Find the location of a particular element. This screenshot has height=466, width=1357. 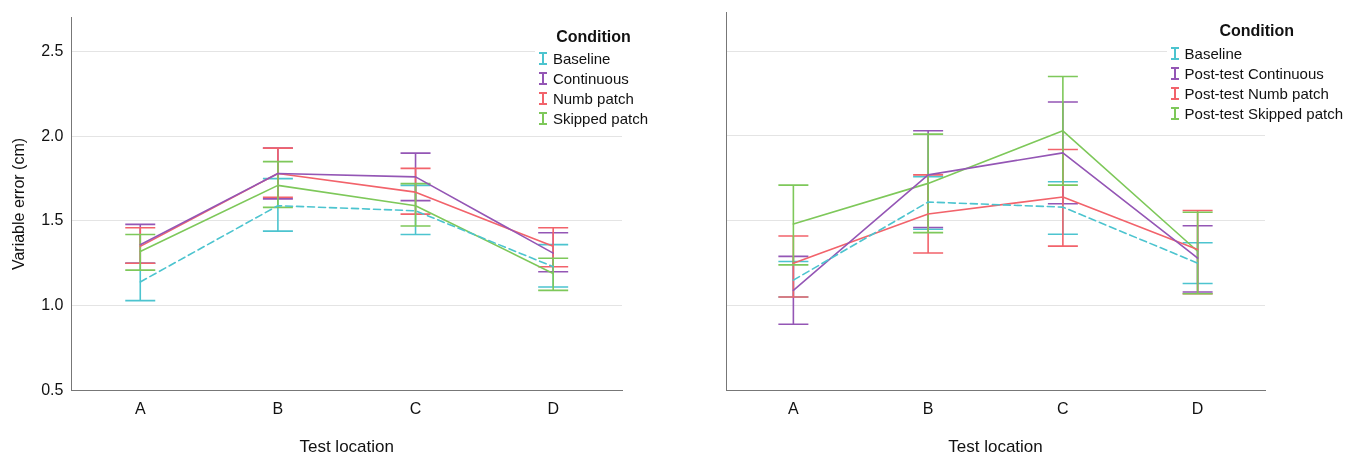

y-tick-label: 2.0 is located at coordinates (52, 135).